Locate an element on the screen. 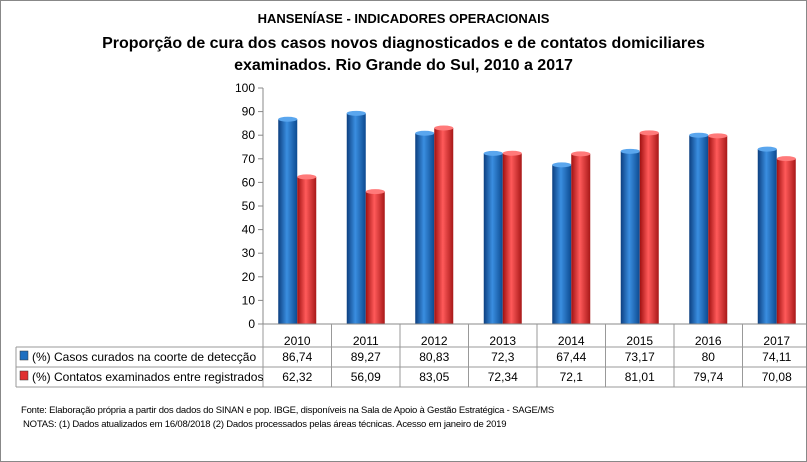 The image size is (807, 462). y-tick-label: 0 is located at coordinates (251, 324).